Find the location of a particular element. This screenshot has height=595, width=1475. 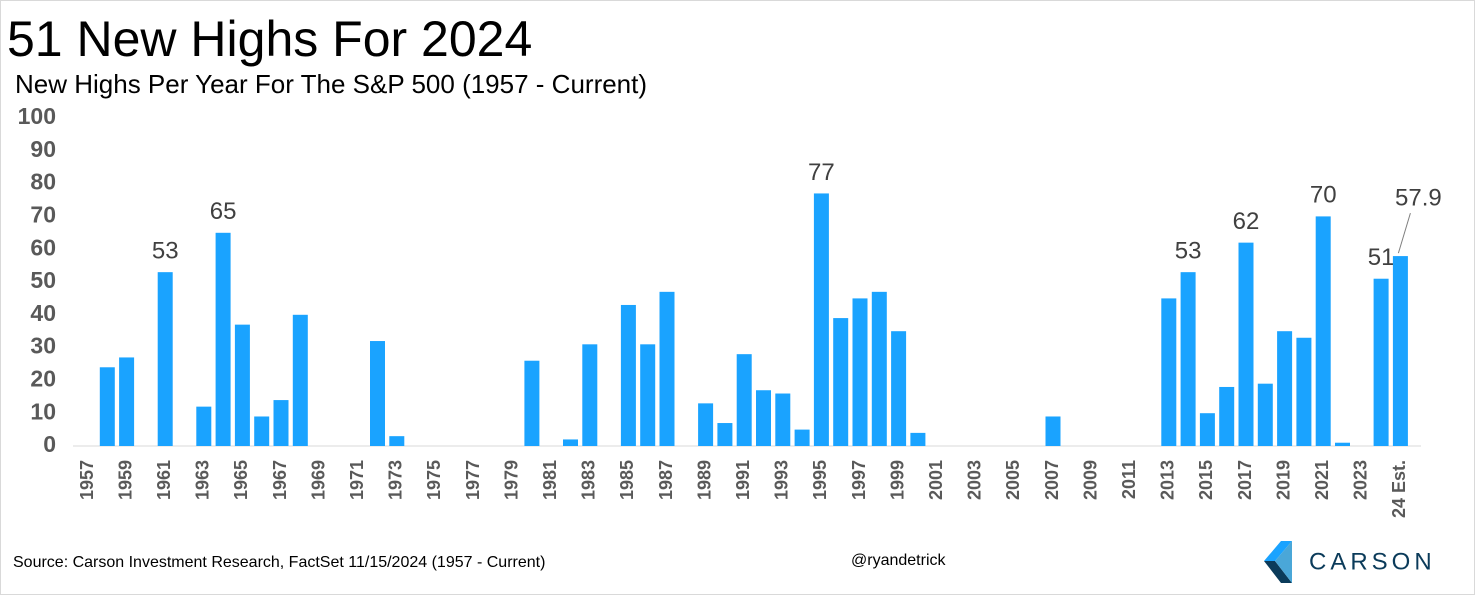

data-label: 51 is located at coordinates (1381, 257).